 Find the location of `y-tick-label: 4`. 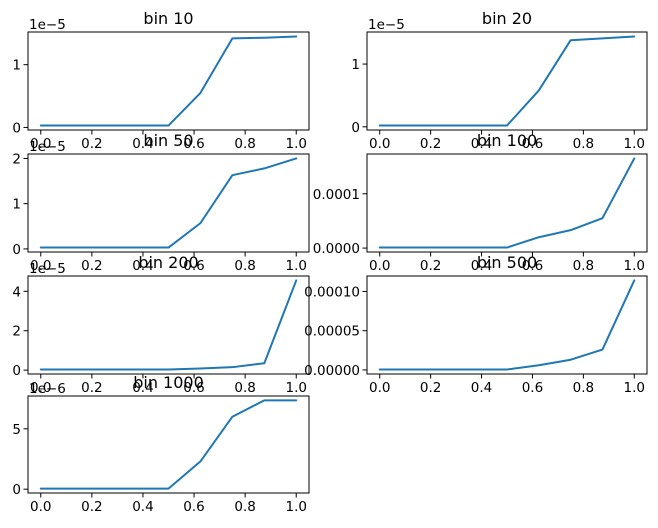

y-tick-label: 4 is located at coordinates (16, 292).